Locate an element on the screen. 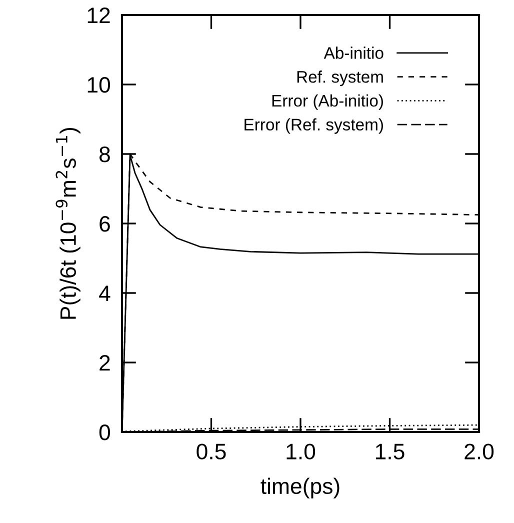 The width and height of the screenshot is (514, 523). y-tick-label: 8 is located at coordinates (104, 154).